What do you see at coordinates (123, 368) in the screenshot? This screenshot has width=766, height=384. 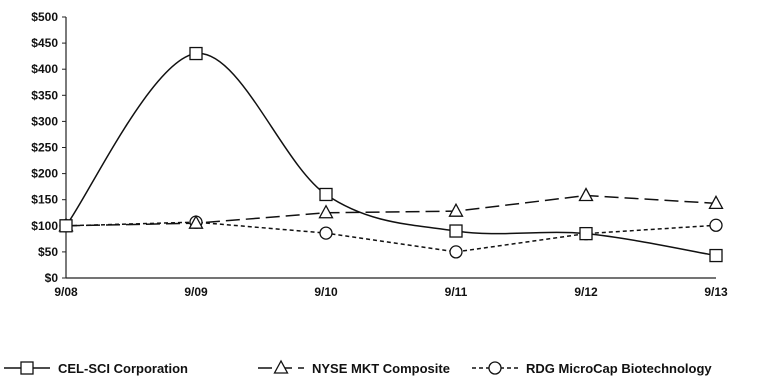 I see `legend-label: CEL-SCI Corporation` at bounding box center [123, 368].